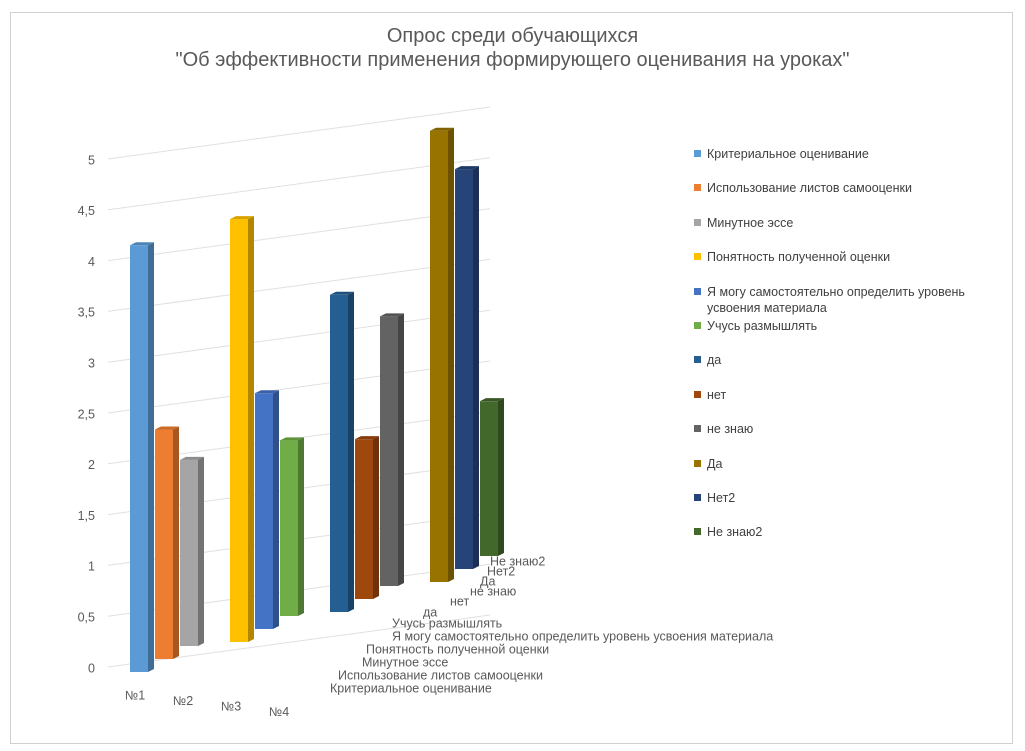  I want to click on legend-label: Не знаю2, so click(735, 532).